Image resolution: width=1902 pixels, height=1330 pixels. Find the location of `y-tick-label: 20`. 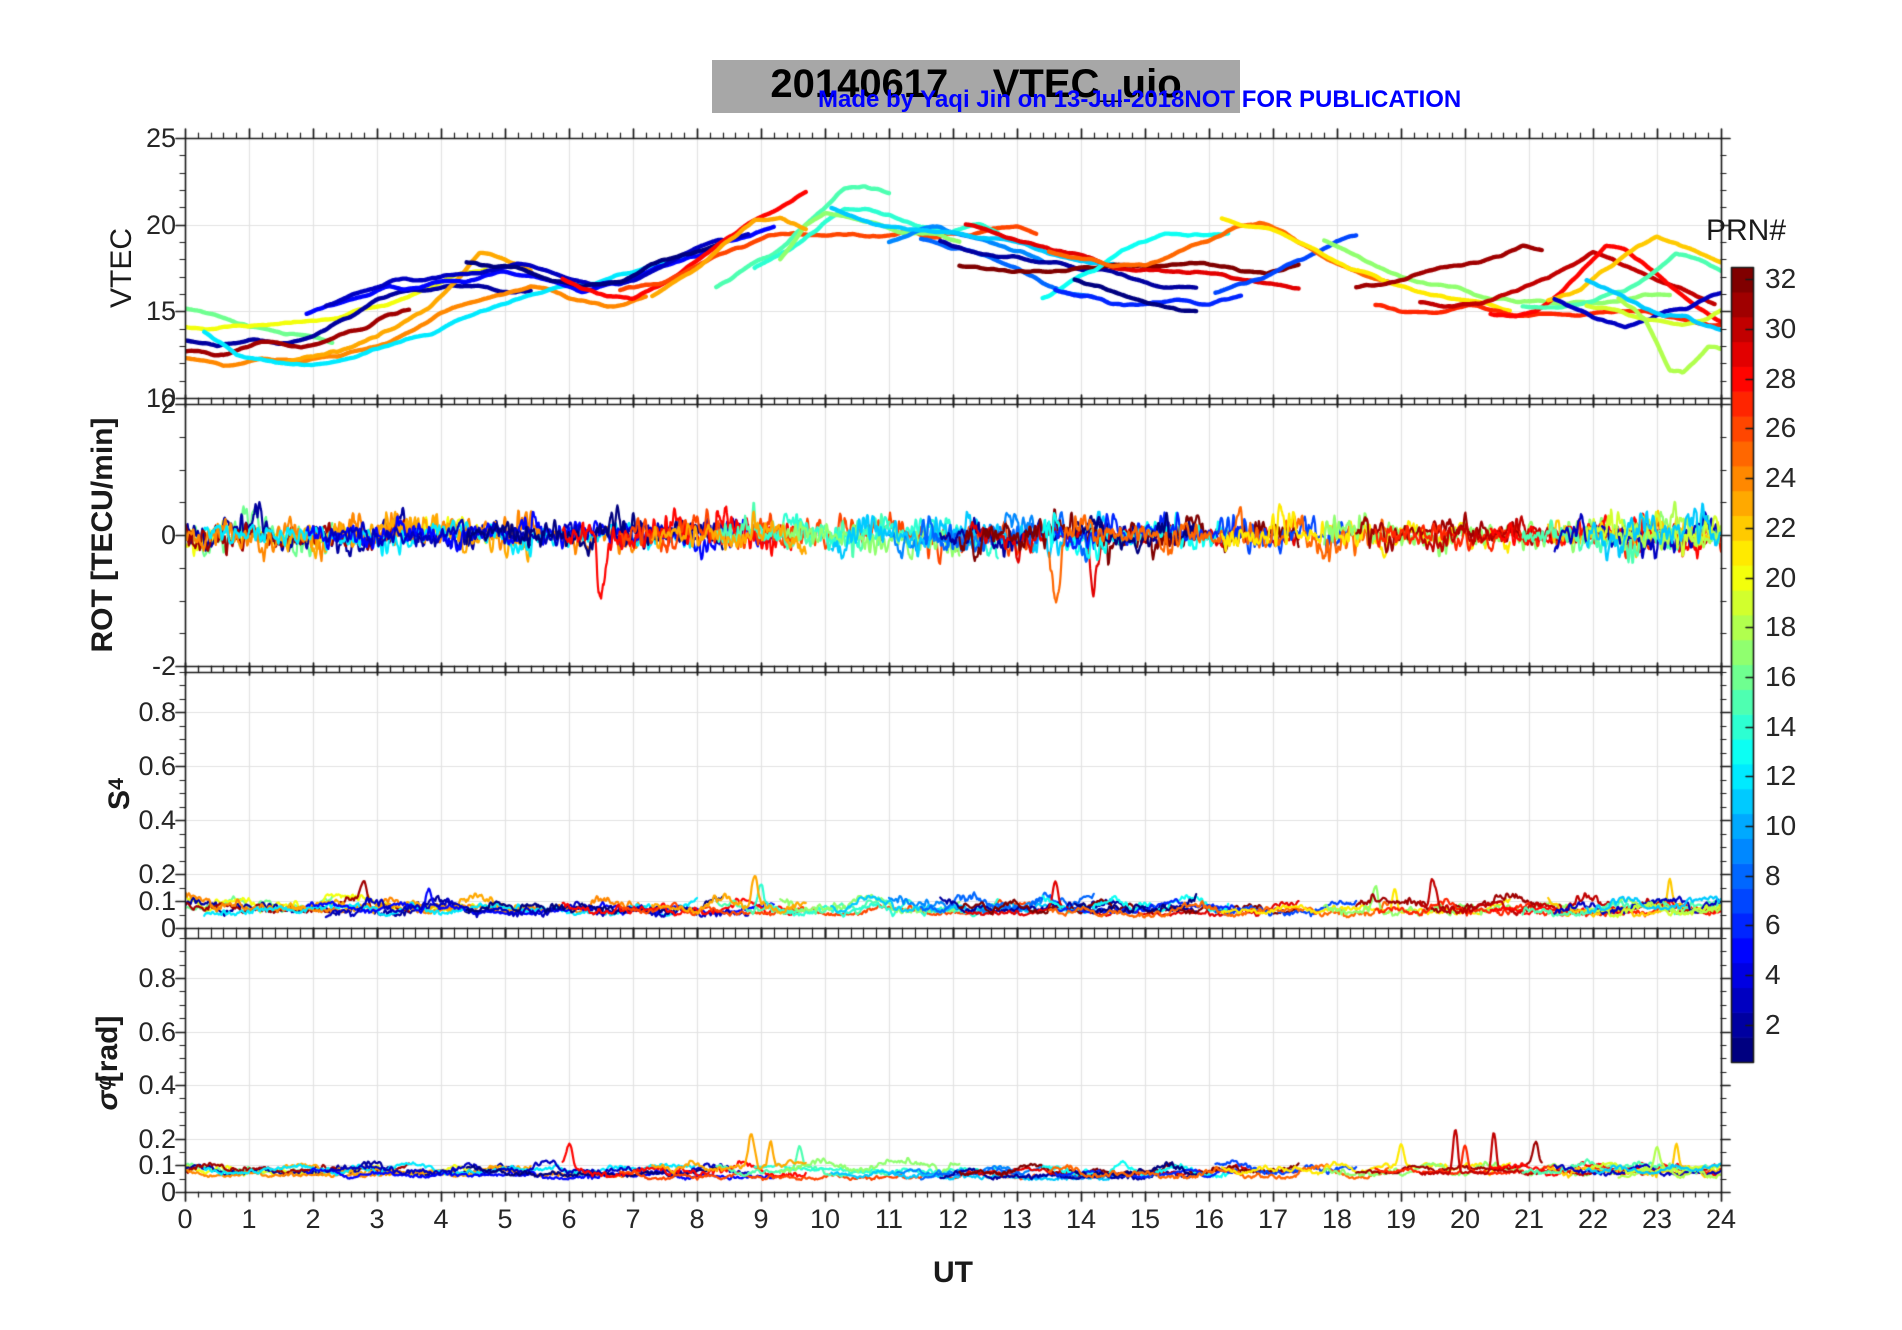

y-tick-label: 20 is located at coordinates (160, 225).